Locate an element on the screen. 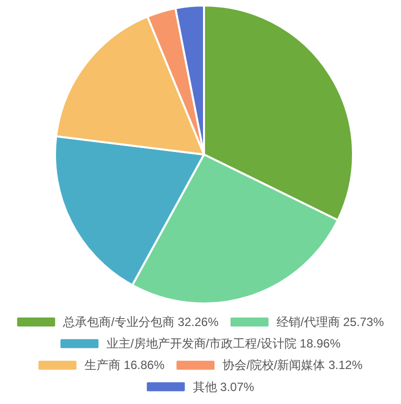  legend-label: 经销/代理商 25.73% is located at coordinates (330, 322).